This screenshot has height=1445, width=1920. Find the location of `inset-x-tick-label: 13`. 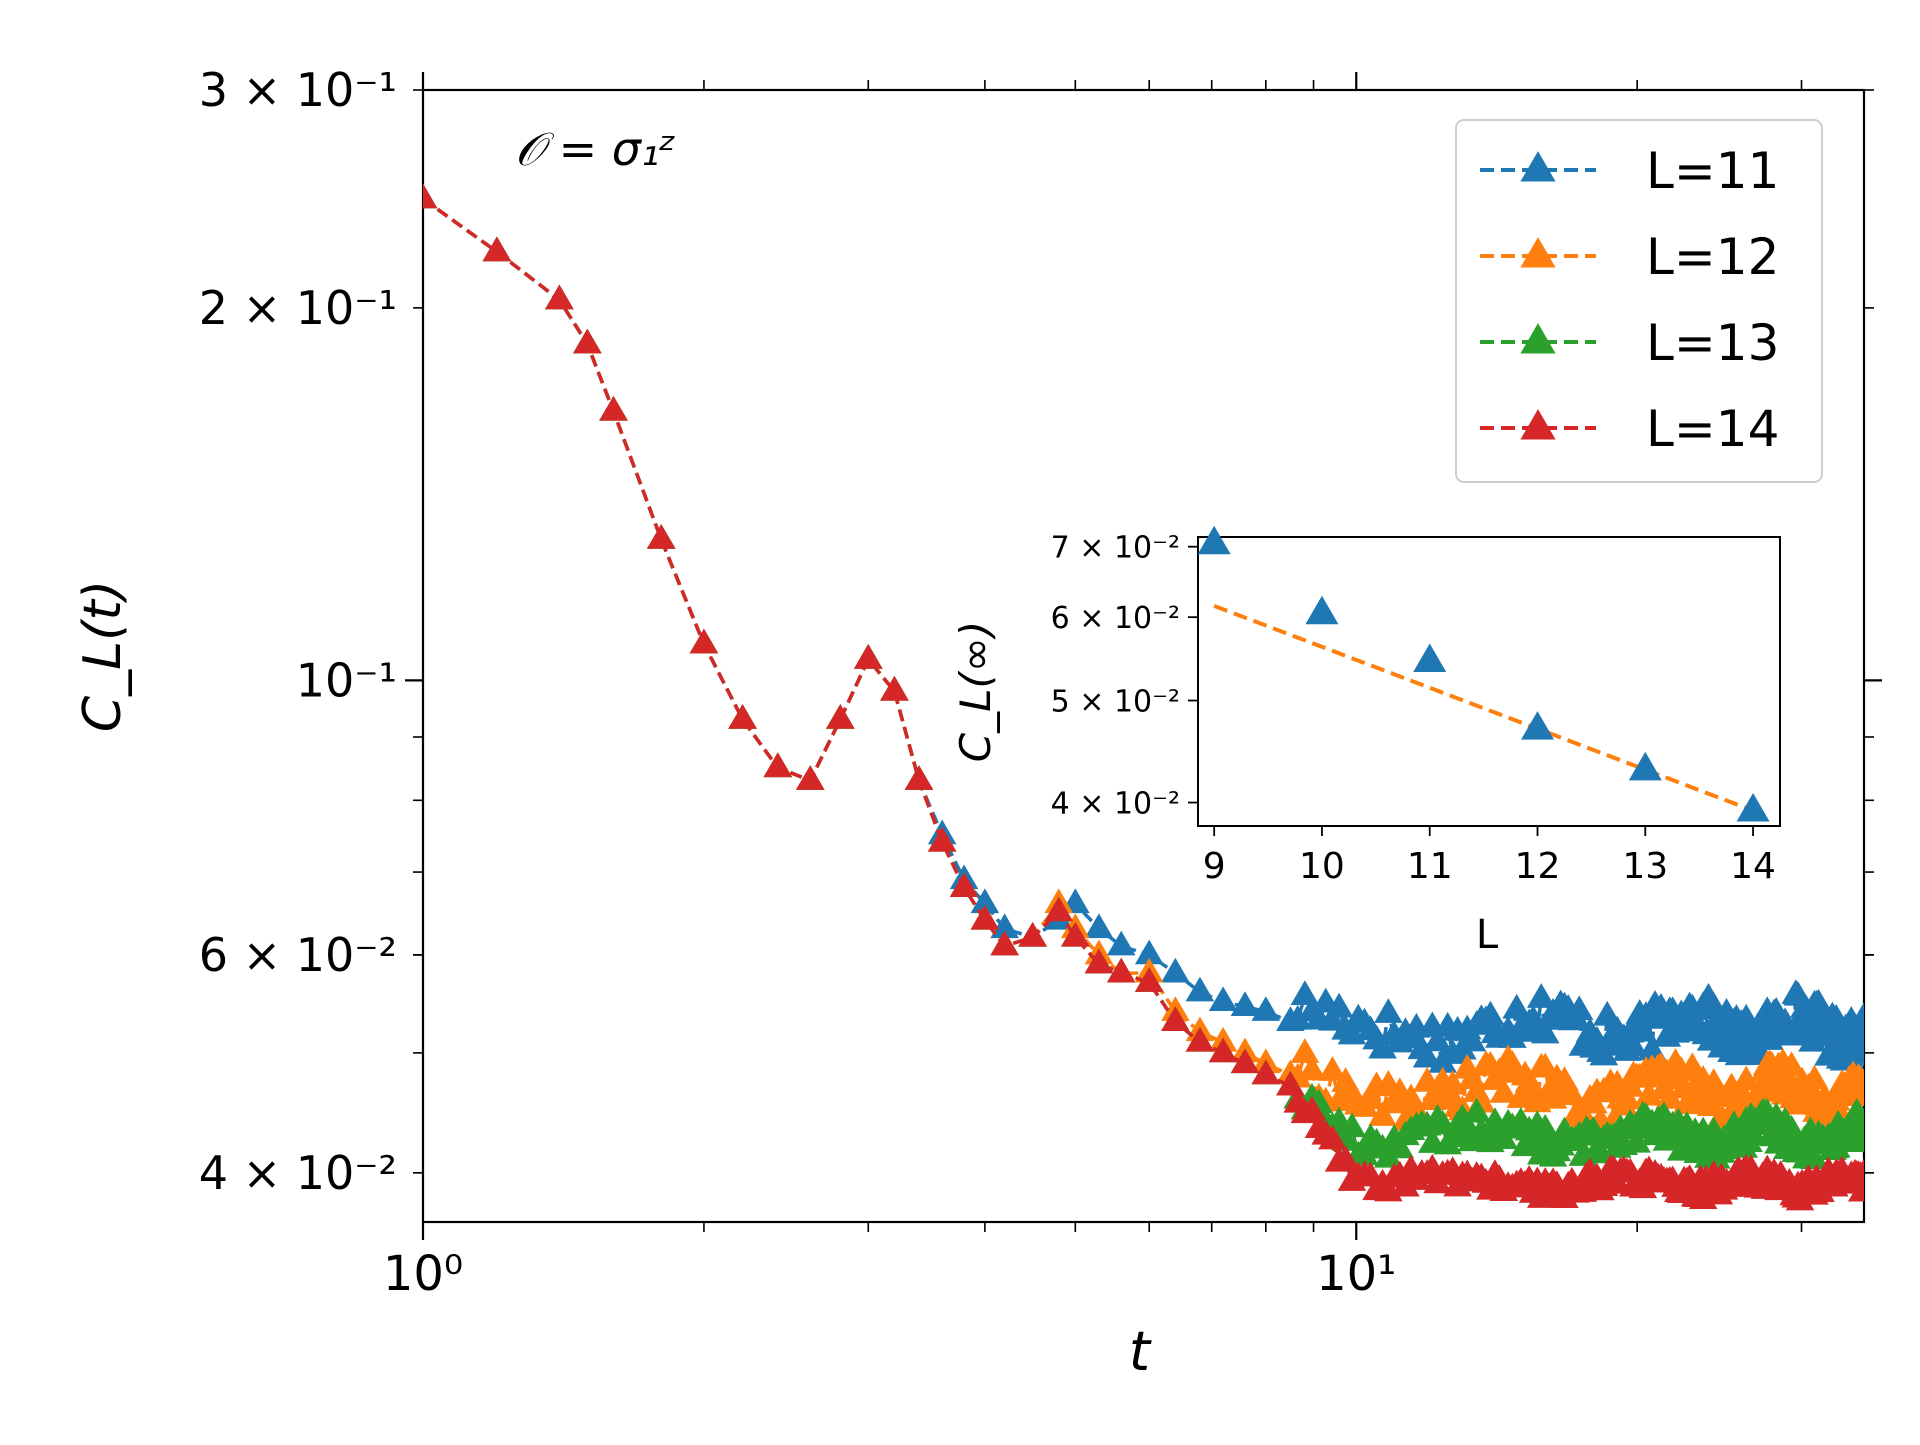

inset-x-tick-label: 13 is located at coordinates (1645, 866).